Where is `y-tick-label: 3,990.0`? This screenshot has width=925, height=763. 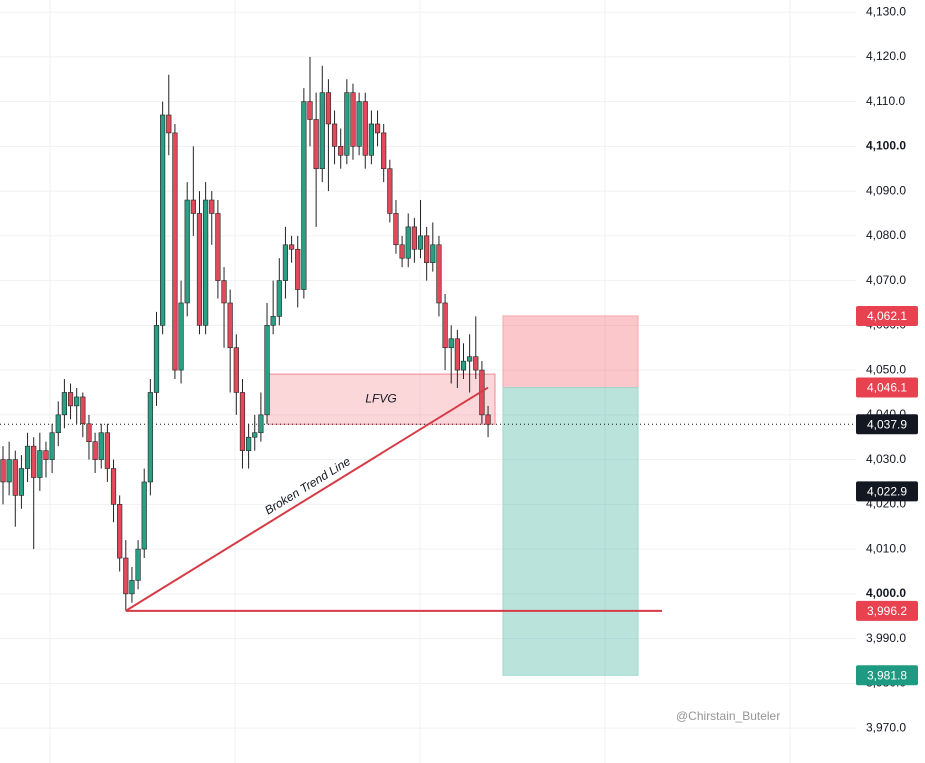
y-tick-label: 3,990.0 is located at coordinates (886, 638).